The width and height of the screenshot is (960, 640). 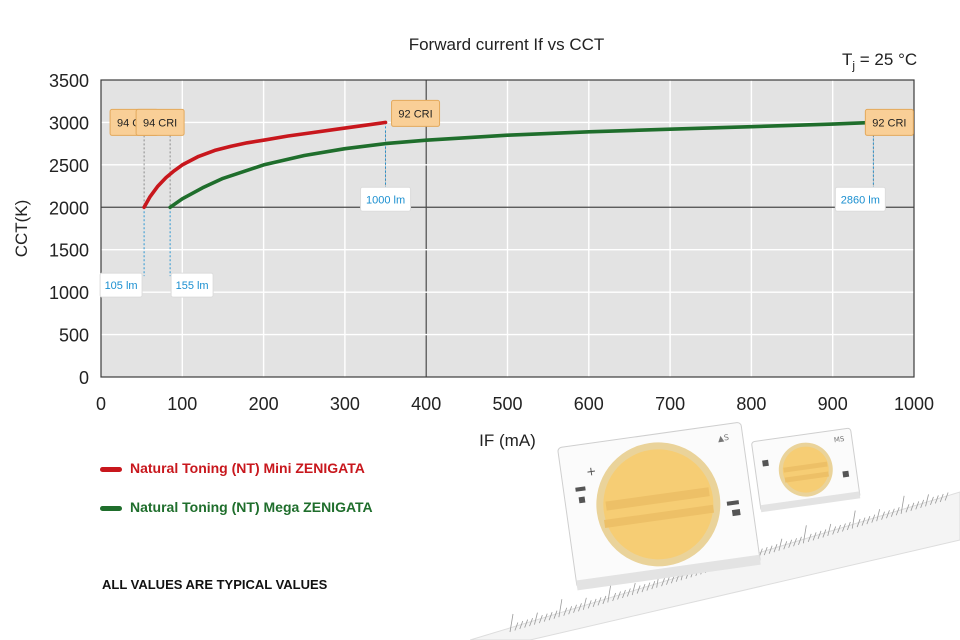 I want to click on legend-item-mini: Natural Toning (NT) Mini ZENIGATA, so click(x=232, y=468).